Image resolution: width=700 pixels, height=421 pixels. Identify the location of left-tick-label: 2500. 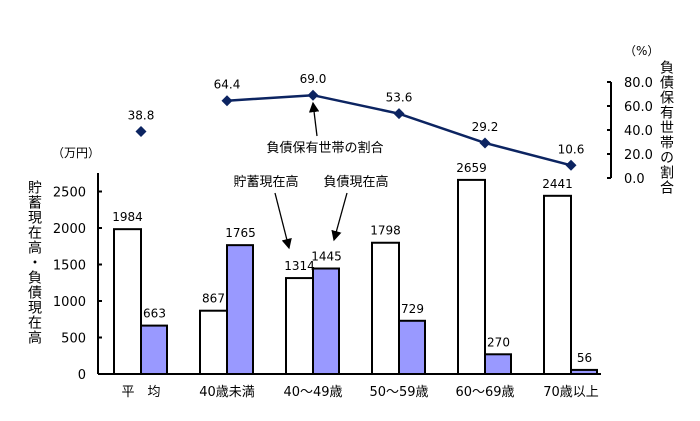
(69, 193).